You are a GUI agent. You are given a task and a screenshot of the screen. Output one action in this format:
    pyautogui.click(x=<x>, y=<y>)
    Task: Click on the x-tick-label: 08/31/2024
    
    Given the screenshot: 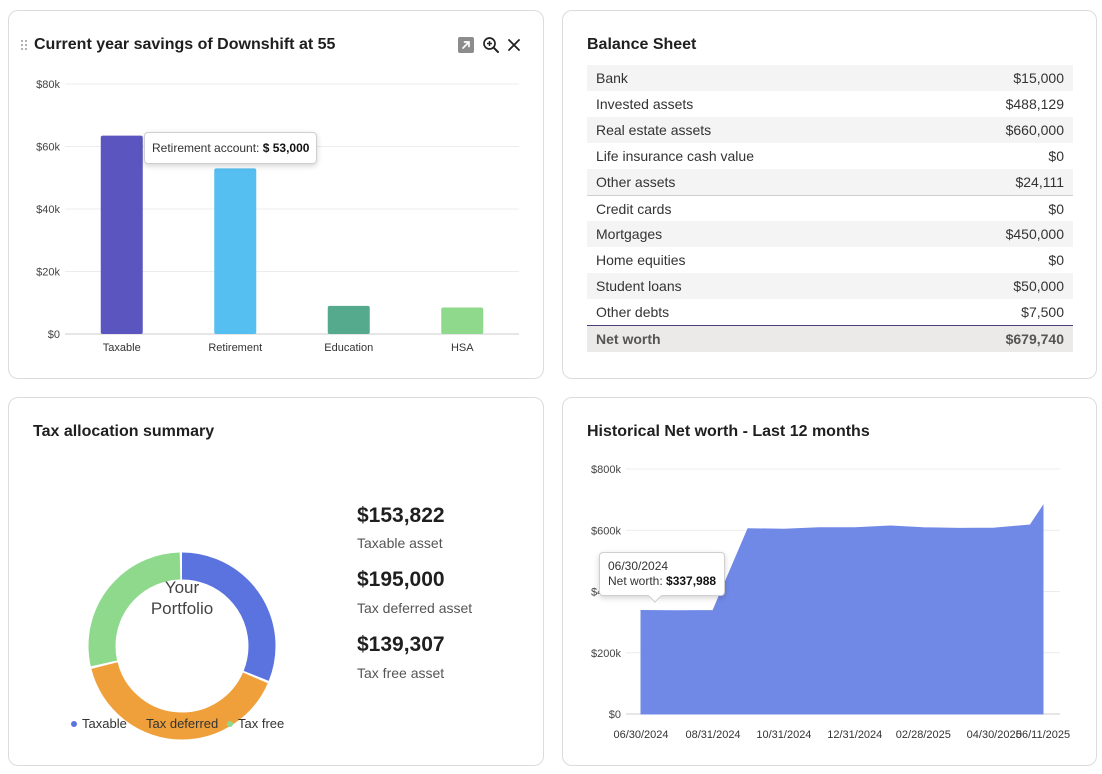 What is the action you would take?
    pyautogui.click(x=713, y=735)
    